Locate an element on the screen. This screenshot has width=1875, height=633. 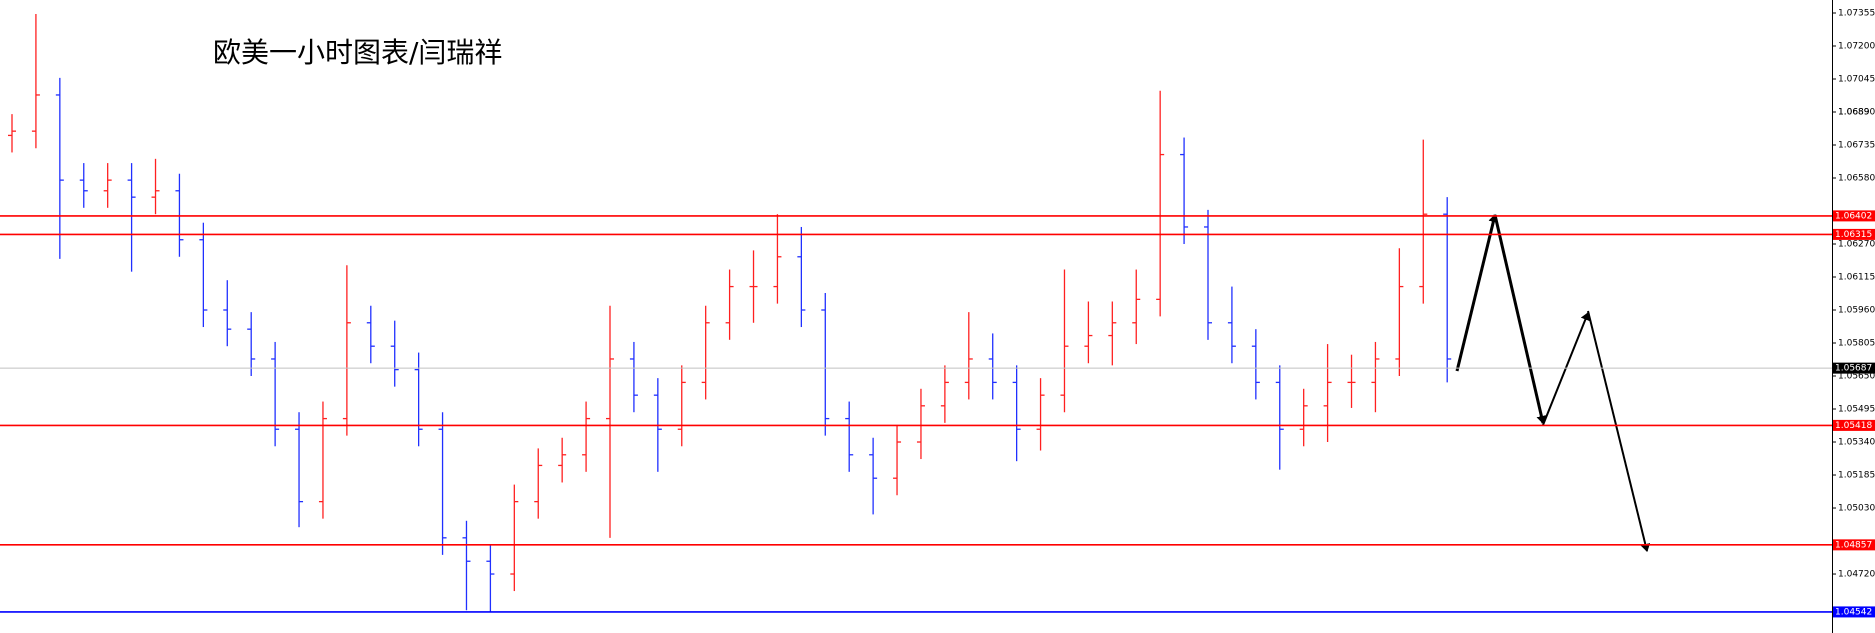
y-tick-label: 1.06890 is located at coordinates (1856, 112).